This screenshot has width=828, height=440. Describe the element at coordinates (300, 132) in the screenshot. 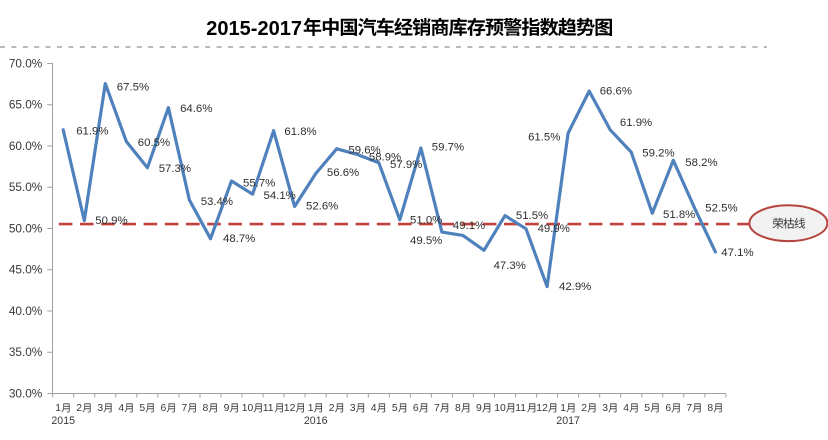

I see `svg-text: 61.8%` at that location.